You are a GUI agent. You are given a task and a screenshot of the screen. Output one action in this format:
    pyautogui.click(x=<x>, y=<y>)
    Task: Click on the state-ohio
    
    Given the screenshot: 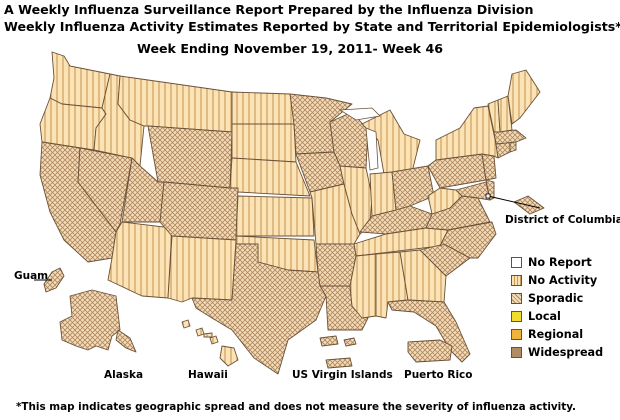 What is the action you would take?
    pyautogui.click(x=413, y=188)
    